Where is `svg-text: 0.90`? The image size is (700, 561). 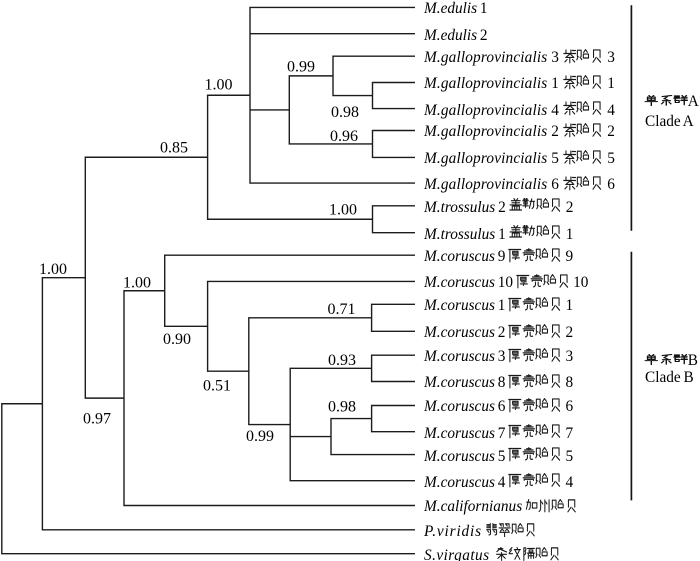 svg-text: 0.90 is located at coordinates (177, 339).